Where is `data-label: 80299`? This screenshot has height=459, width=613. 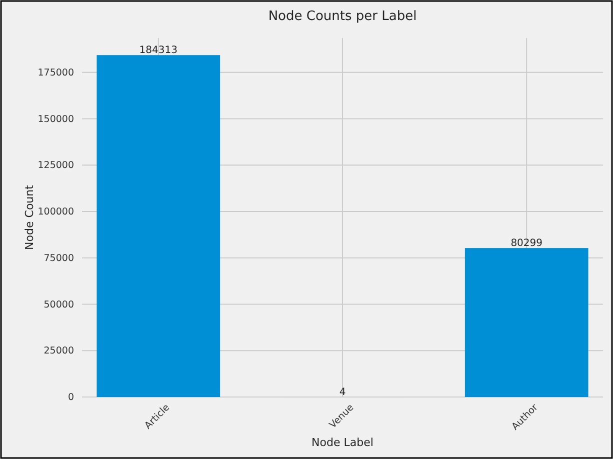 data-label: 80299 is located at coordinates (526, 244).